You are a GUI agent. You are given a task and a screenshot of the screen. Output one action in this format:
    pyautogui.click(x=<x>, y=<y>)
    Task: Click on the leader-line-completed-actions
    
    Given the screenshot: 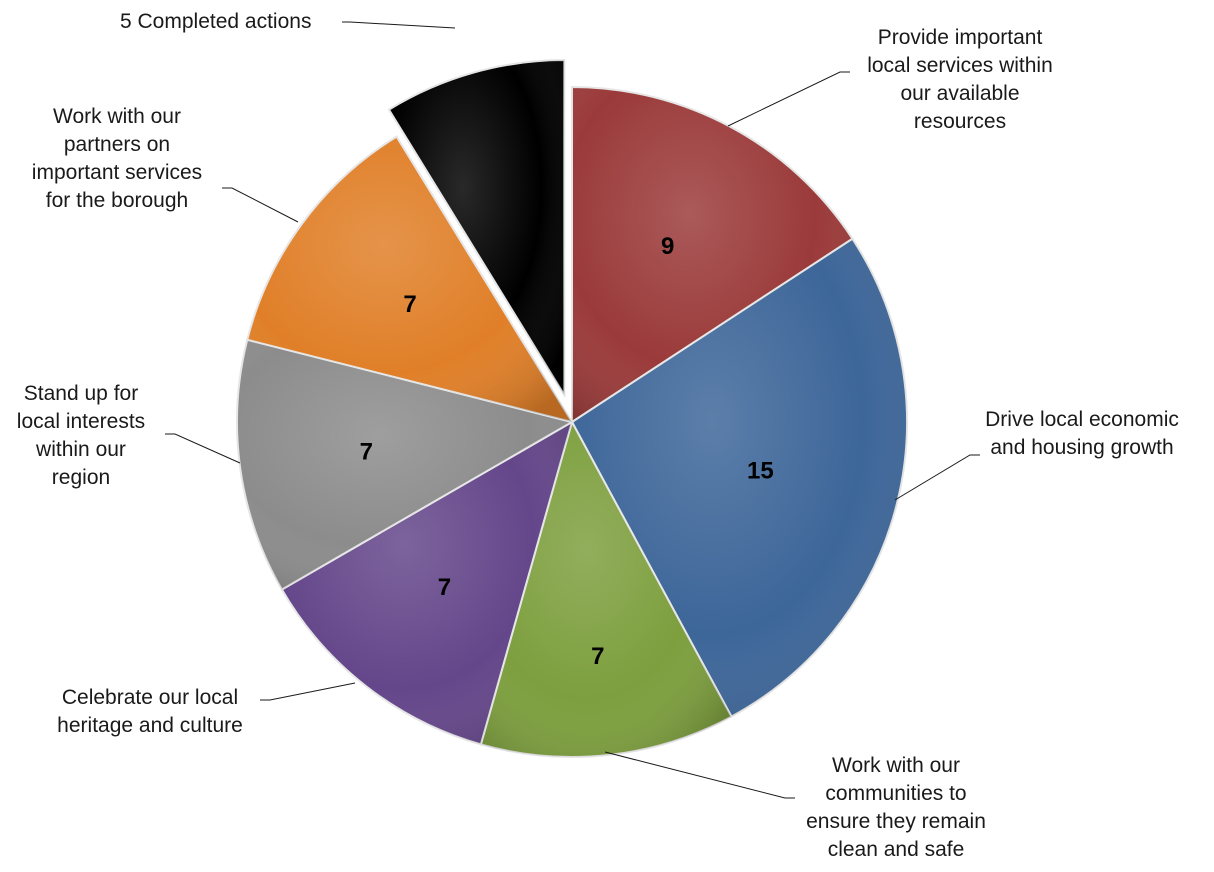 What is the action you would take?
    pyautogui.click(x=399, y=25)
    